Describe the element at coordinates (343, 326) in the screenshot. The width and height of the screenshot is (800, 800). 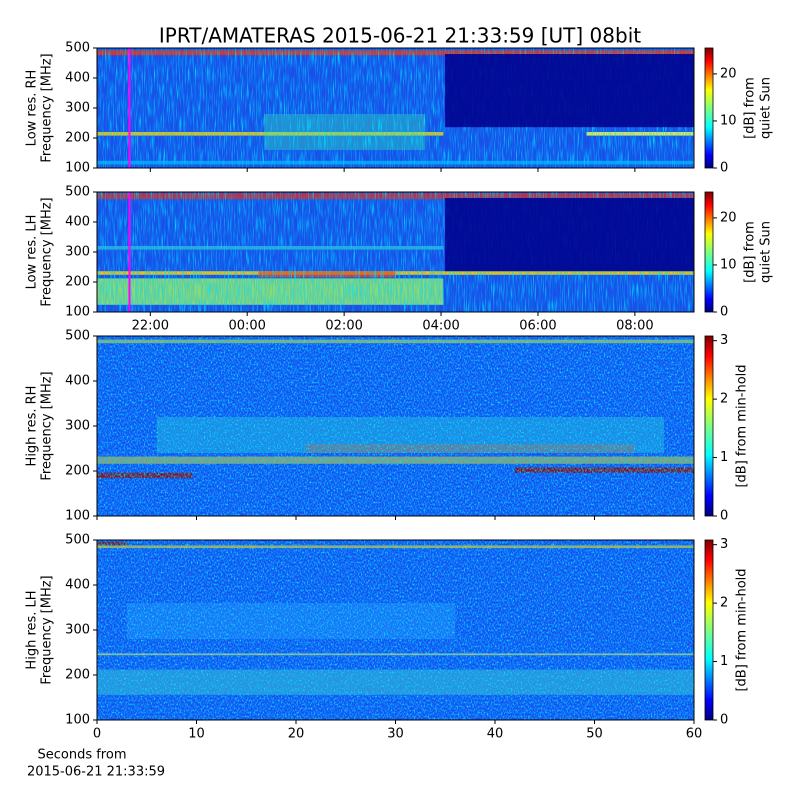
I see `x-tick-label: 02:00` at that location.